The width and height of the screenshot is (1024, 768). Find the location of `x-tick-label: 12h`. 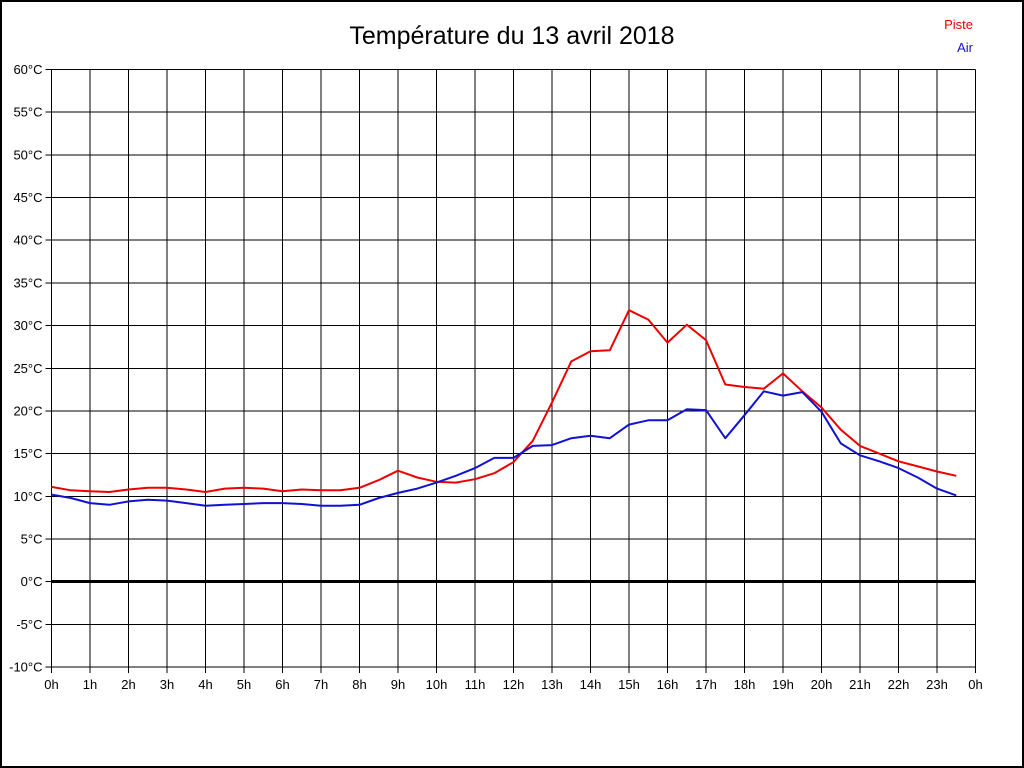

x-tick-label: 12h is located at coordinates (514, 684).